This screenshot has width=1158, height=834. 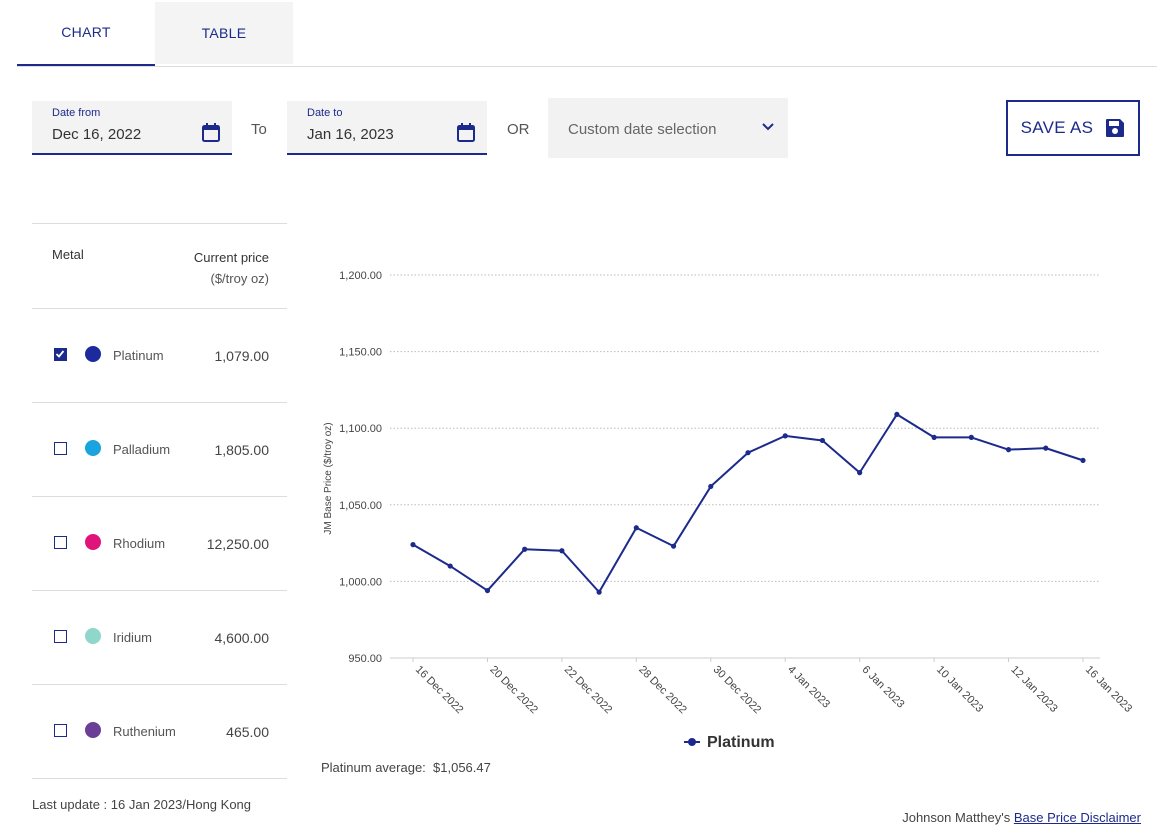 I want to click on date-to-field: Date to Jan 16, 2023, so click(x=387, y=128).